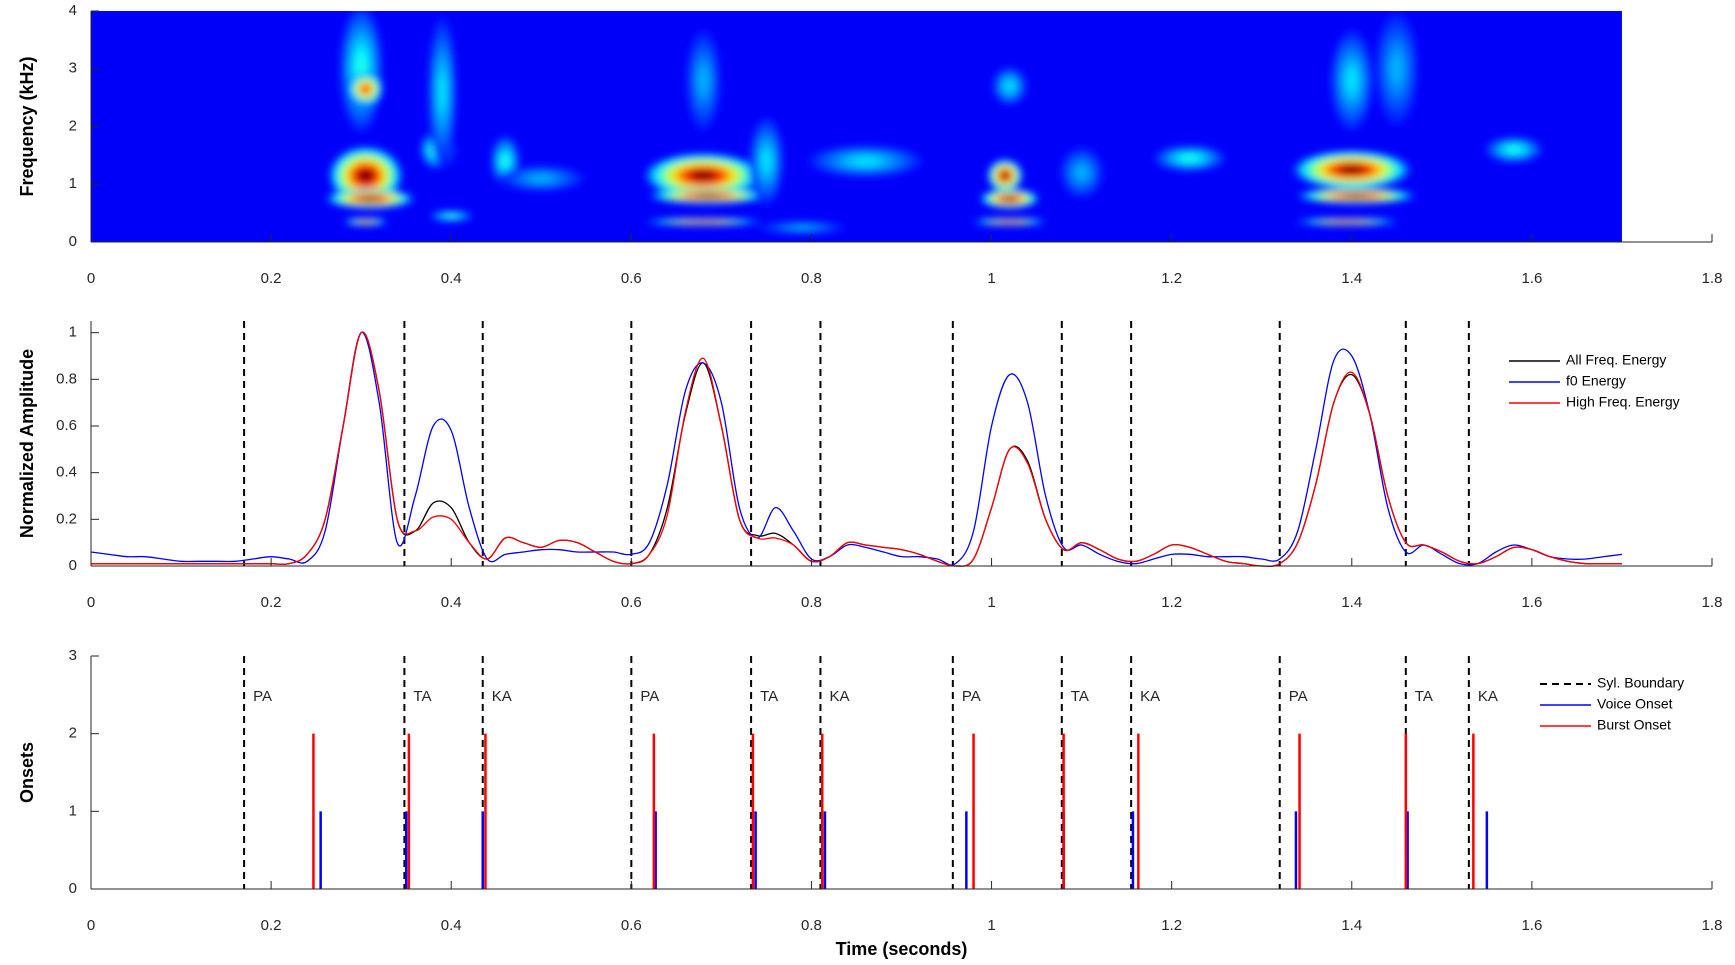  Describe the element at coordinates (1640, 683) in the screenshot. I see `legend-label: Syl. Boundary` at that location.